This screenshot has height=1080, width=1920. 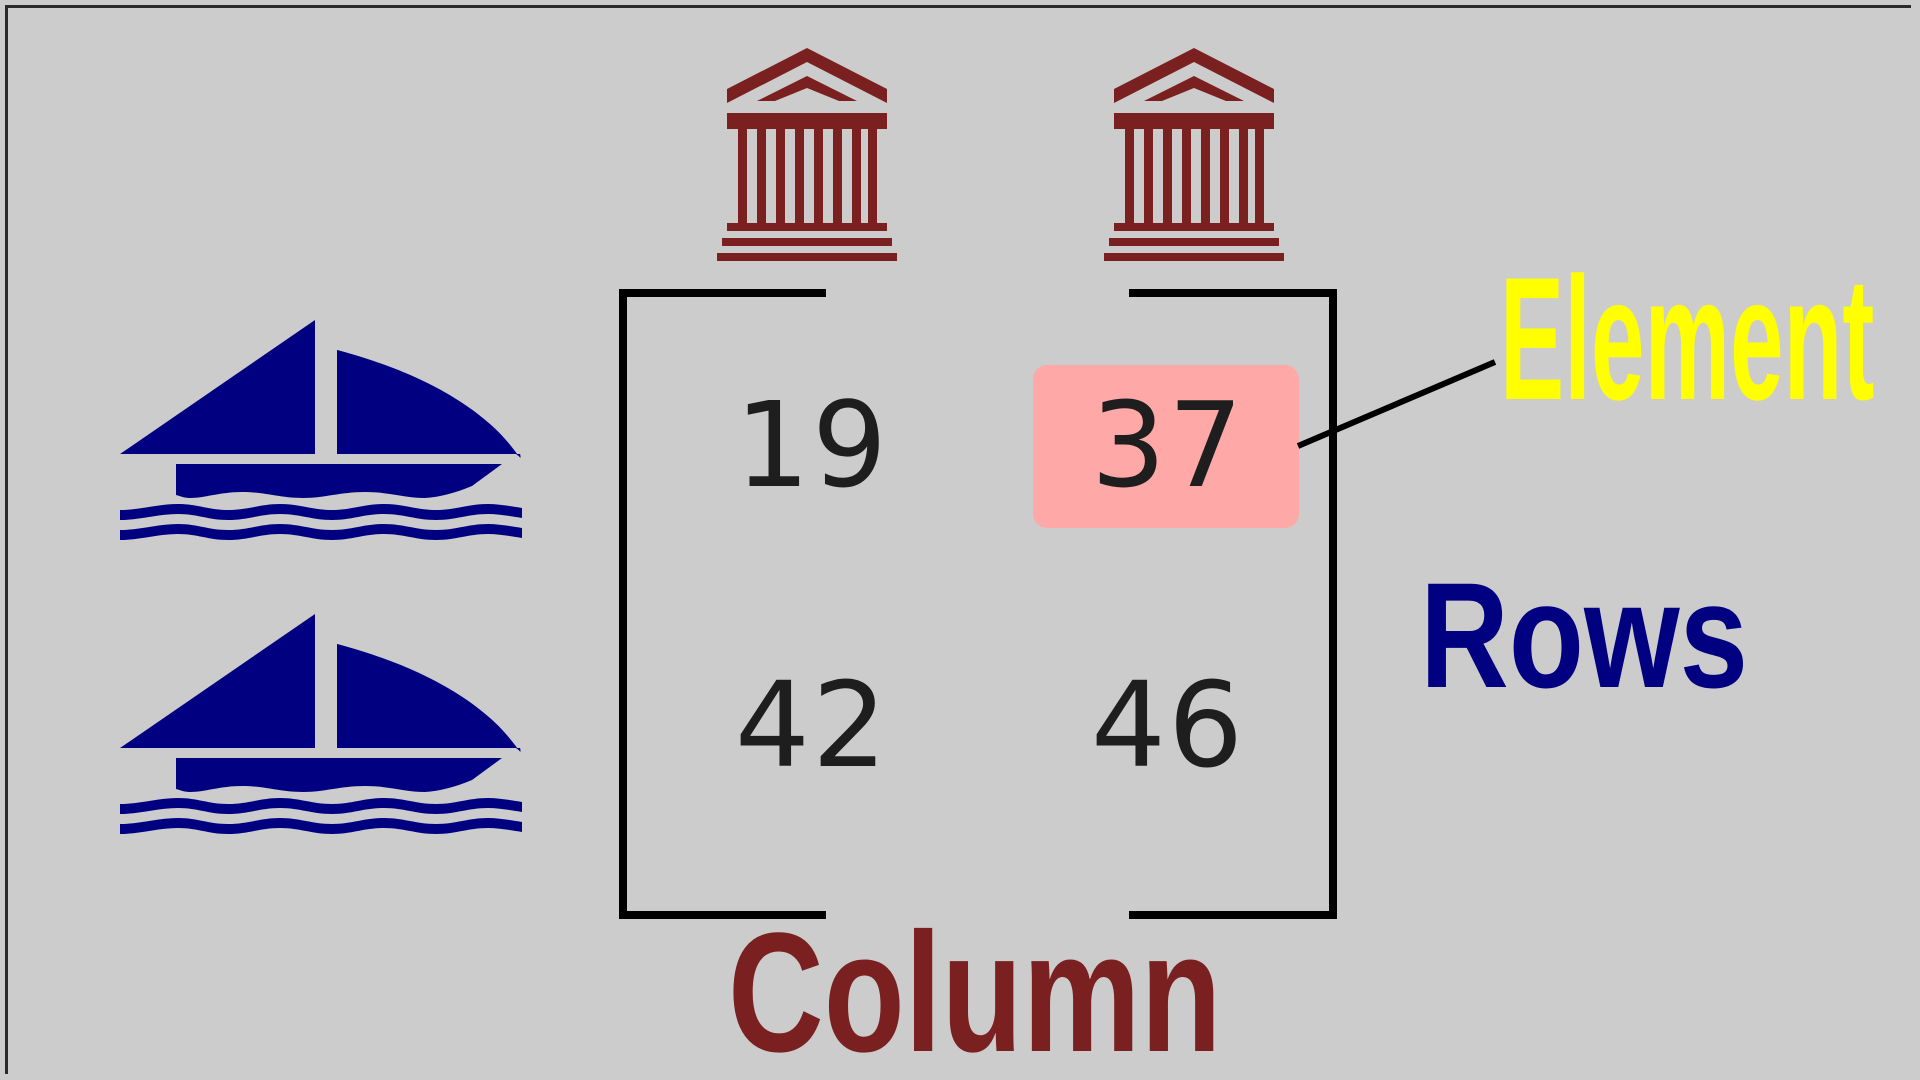 What do you see at coordinates (812, 445) in the screenshot?
I see `matrix-cell-r1-c1: 19` at bounding box center [812, 445].